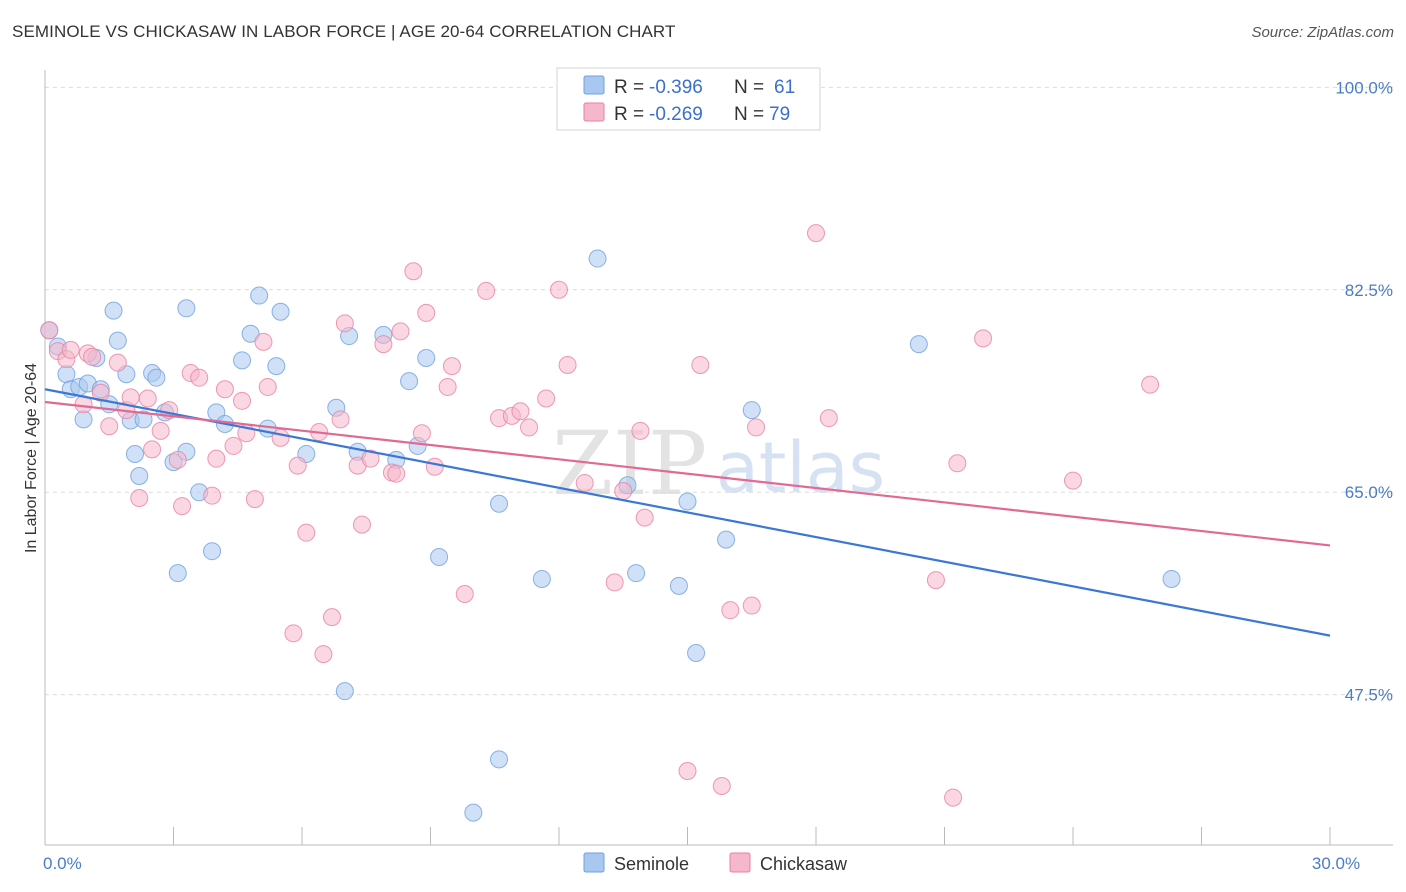  What do you see at coordinates (688, 99) in the screenshot?
I see `legend-box: R = -0.396 N = 61 R = -0.269 N = 79` at bounding box center [688, 99].